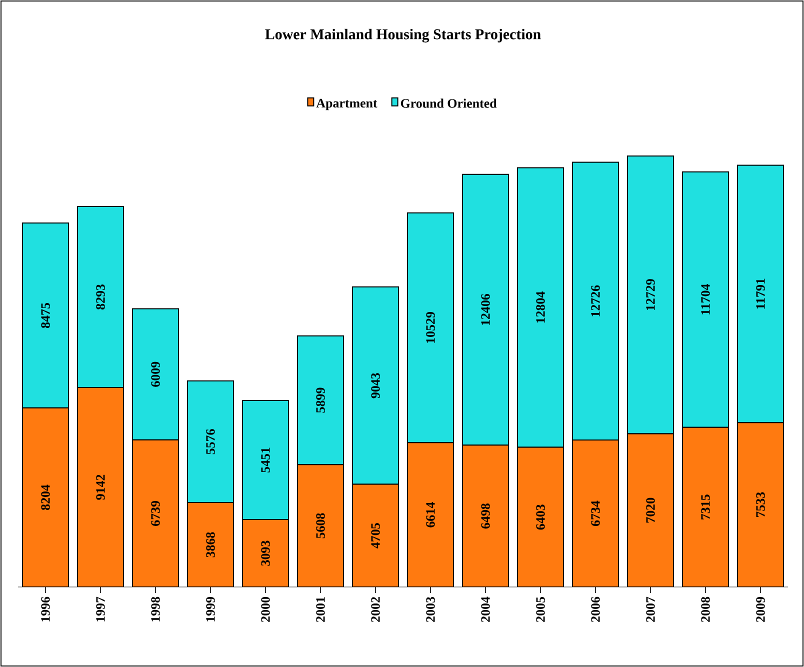  I want to click on legend-label: Ground Oriented, so click(448, 103).